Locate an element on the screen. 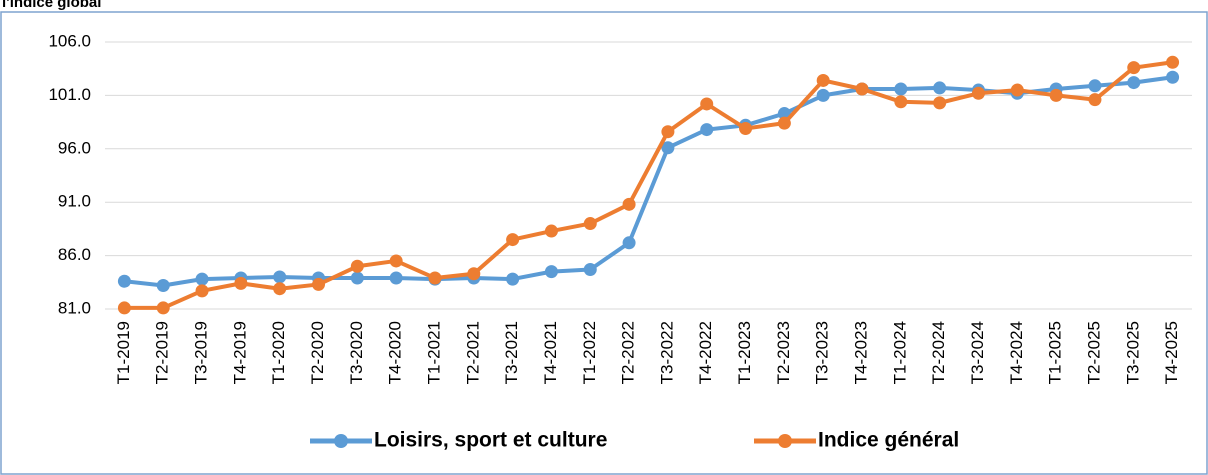 This screenshot has height=475, width=1208. legend-label: Indice général is located at coordinates (888, 440).